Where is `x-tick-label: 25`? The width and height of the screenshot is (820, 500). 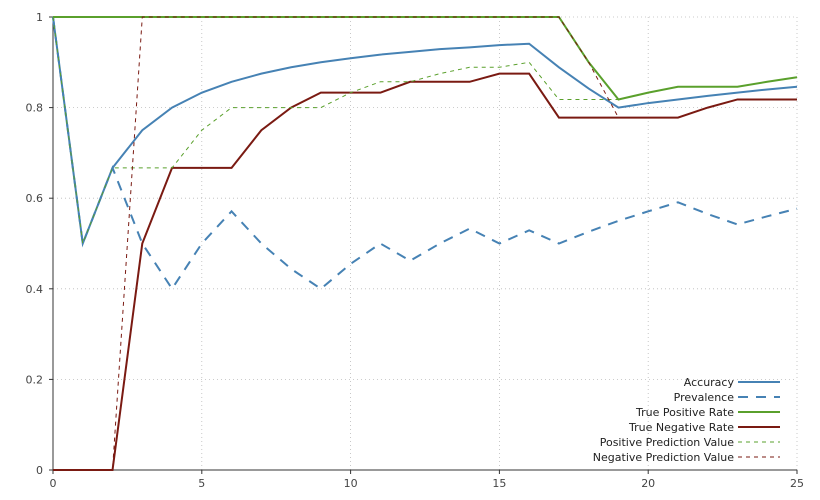
x-tick-label: 25 is located at coordinates (797, 483).